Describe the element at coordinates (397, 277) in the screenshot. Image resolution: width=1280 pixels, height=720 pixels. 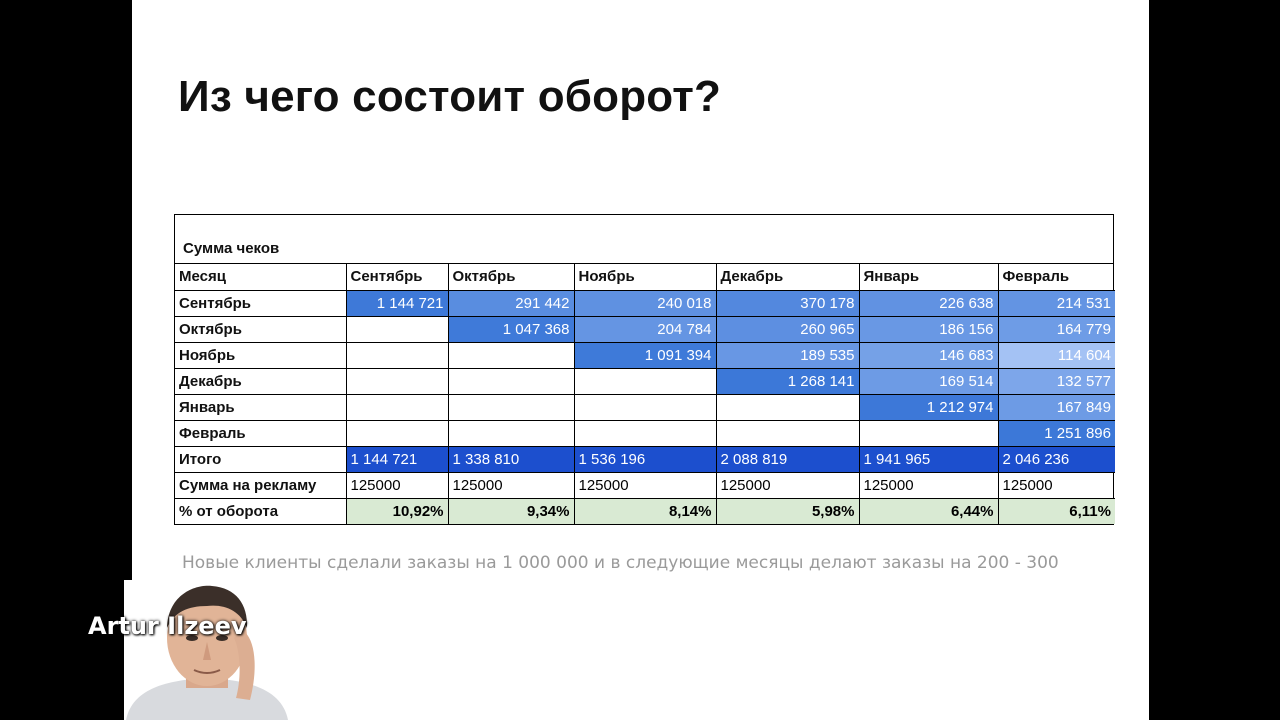
I see `column-header: Сентябрь` at that location.